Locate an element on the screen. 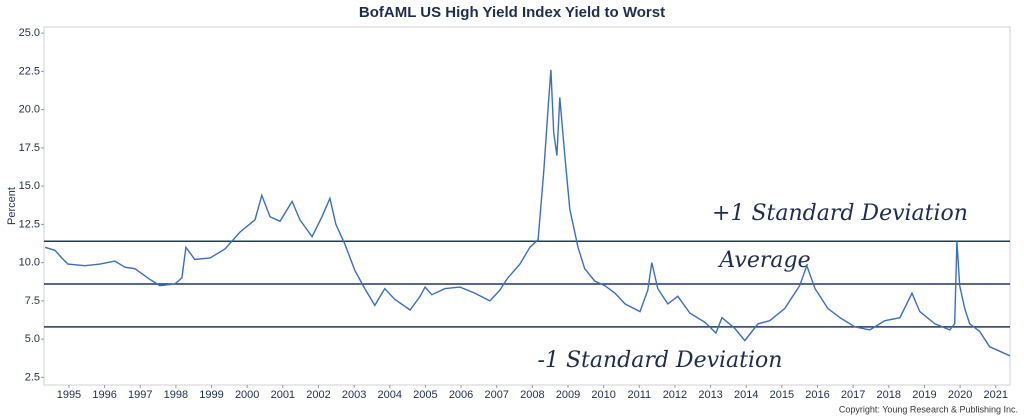 Image resolution: width=1024 pixels, height=419 pixels. y-tick-label: 12.5 is located at coordinates (29, 224).